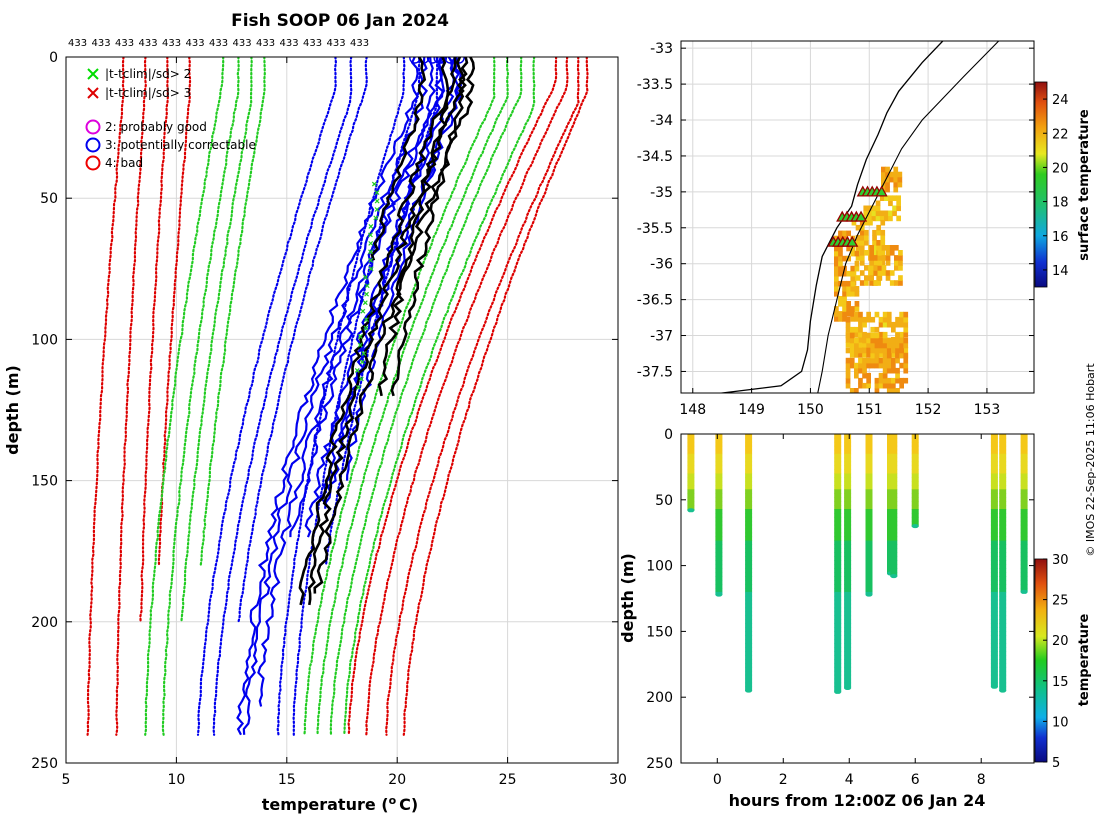 The image size is (1100, 820). What do you see at coordinates (928, 410) in the screenshot?
I see `lon-tick-label: 152` at bounding box center [928, 410].